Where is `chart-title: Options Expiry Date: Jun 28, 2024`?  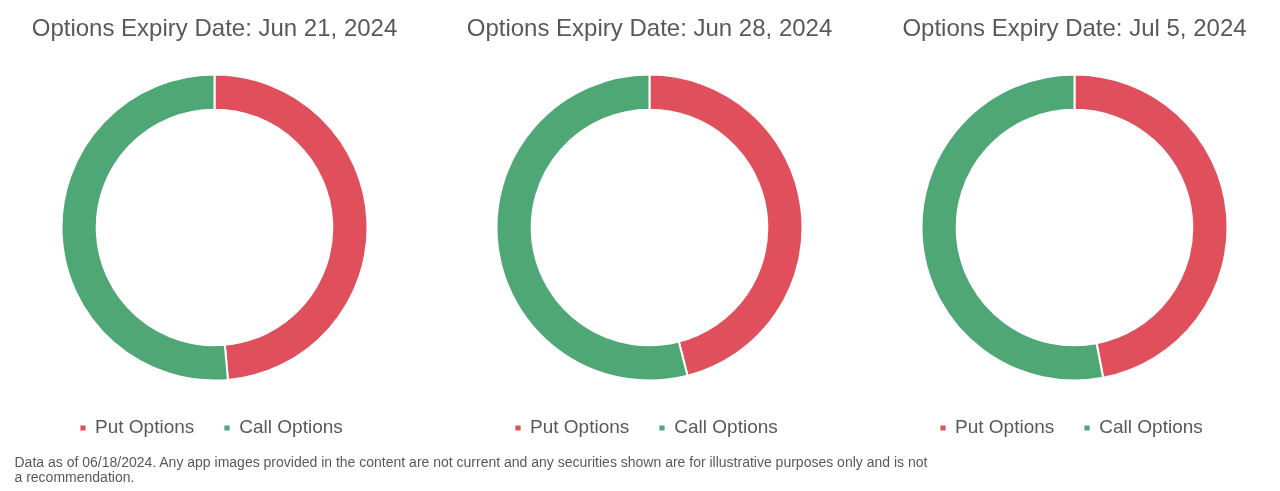
chart-title: Options Expiry Date: Jun 28, 2024 is located at coordinates (649, 27).